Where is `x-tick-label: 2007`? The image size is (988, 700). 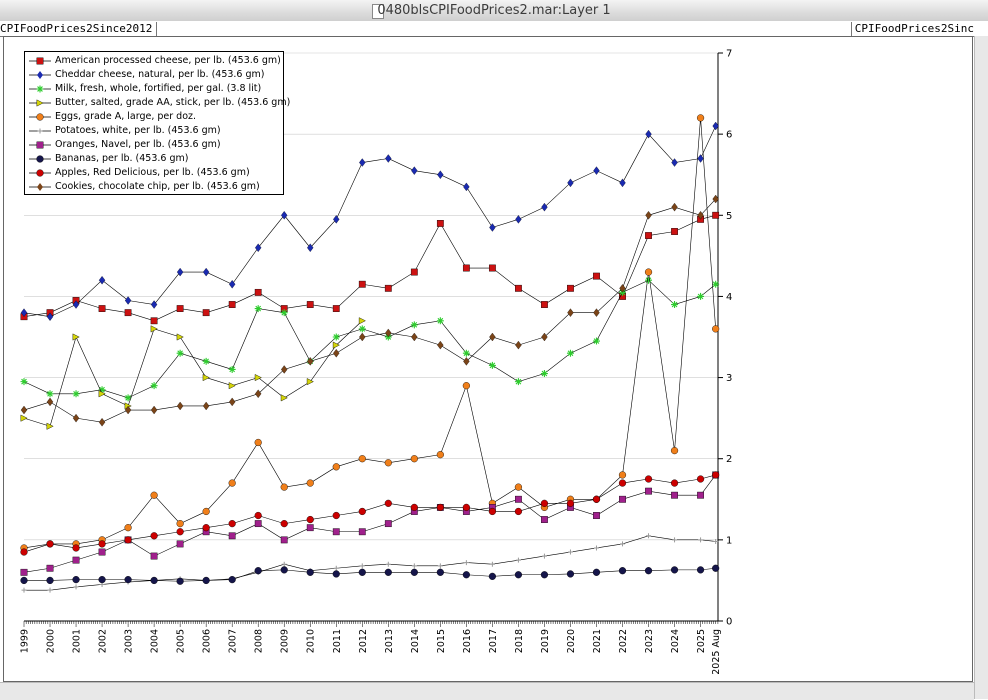 x-tick-label: 2007 is located at coordinates (233, 641).